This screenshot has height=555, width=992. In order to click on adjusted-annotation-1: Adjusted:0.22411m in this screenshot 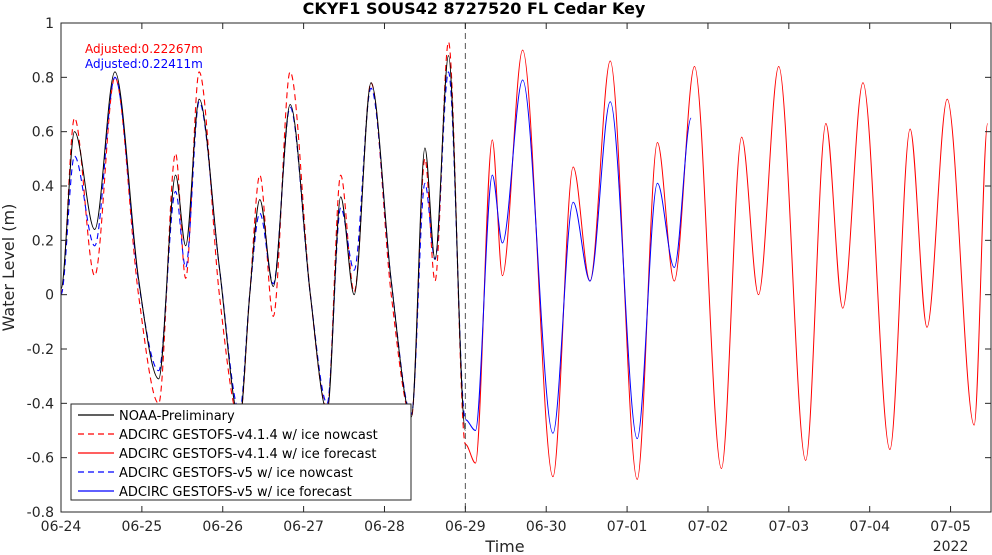, I will do `click(144, 64)`.